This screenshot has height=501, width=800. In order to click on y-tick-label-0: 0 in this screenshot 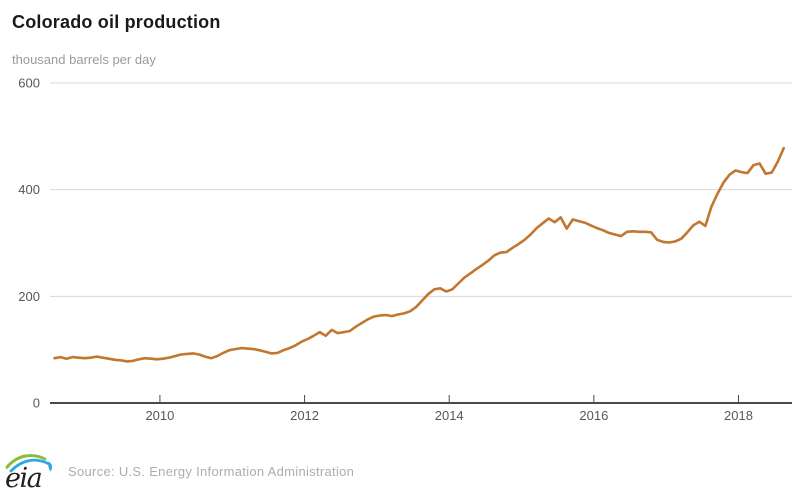, I will do `click(36, 403)`.